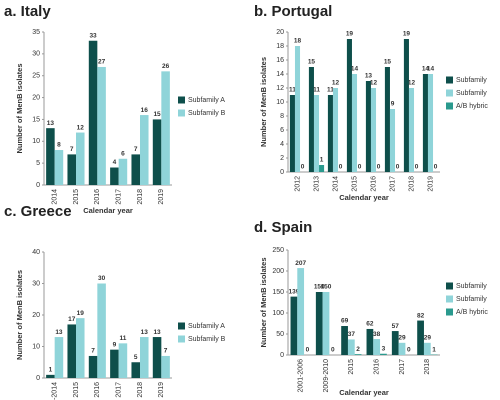 The width and height of the screenshot is (500, 400). What do you see at coordinates (370, 324) in the screenshot?
I see `value-label: 62` at bounding box center [370, 324].